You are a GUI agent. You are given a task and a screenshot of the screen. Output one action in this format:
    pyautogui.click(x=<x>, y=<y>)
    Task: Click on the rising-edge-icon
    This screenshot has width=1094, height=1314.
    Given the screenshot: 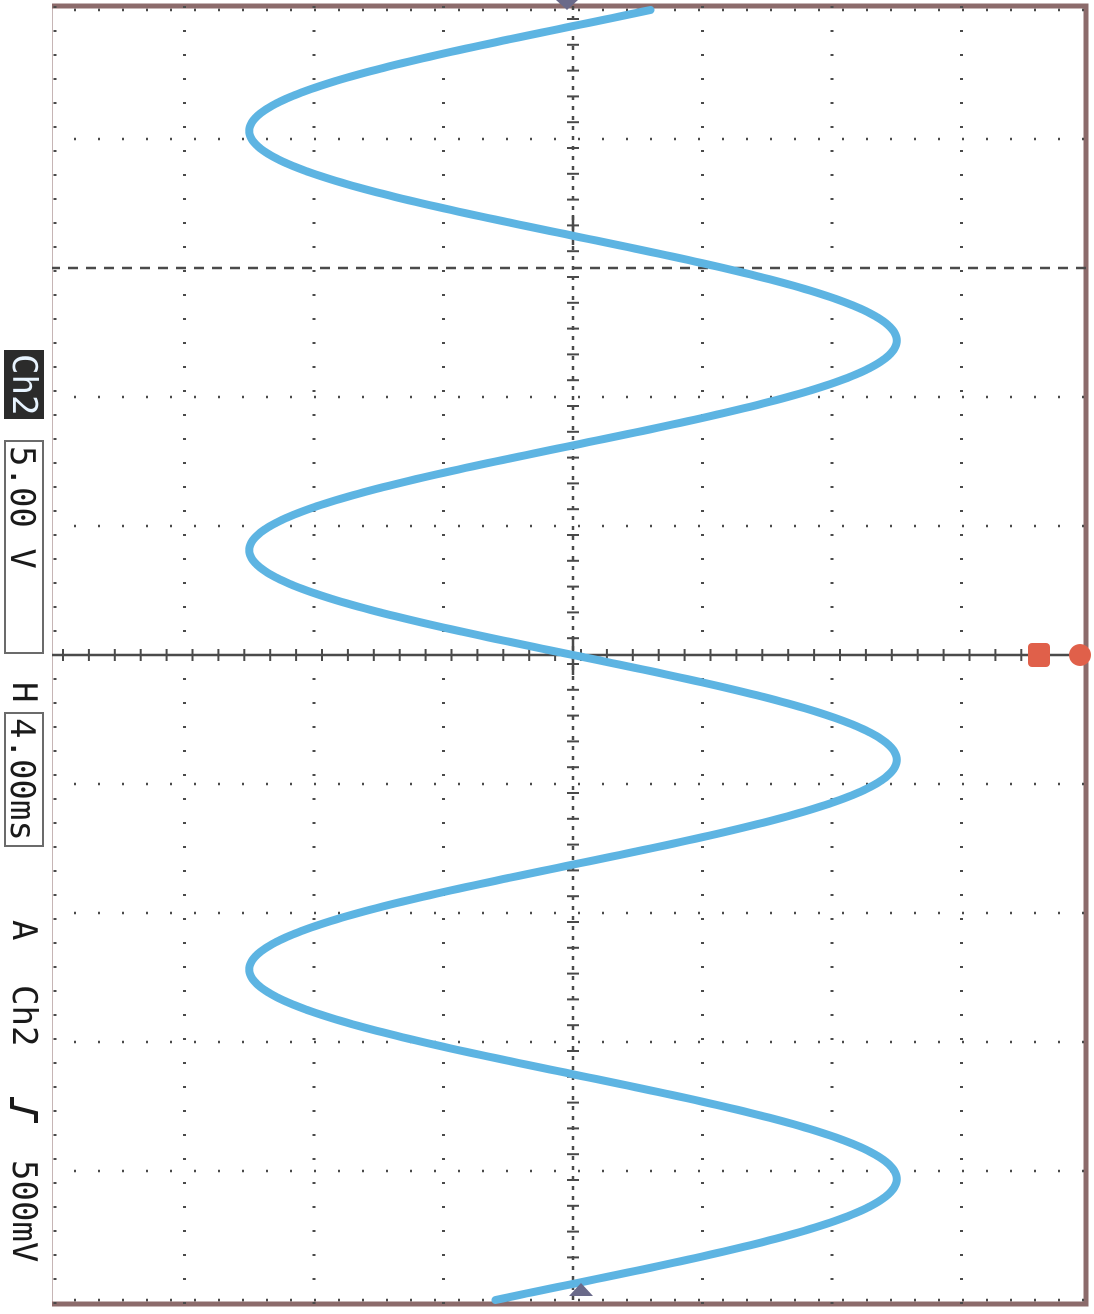 What is the action you would take?
    pyautogui.click(x=24, y=1110)
    